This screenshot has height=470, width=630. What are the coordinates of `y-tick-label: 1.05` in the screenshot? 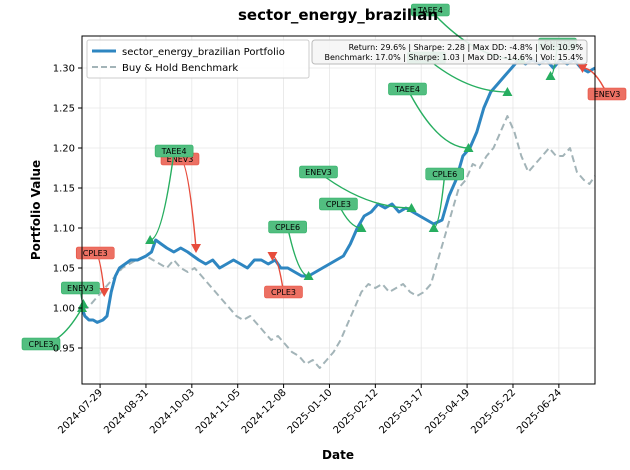 It's located at (64, 269).